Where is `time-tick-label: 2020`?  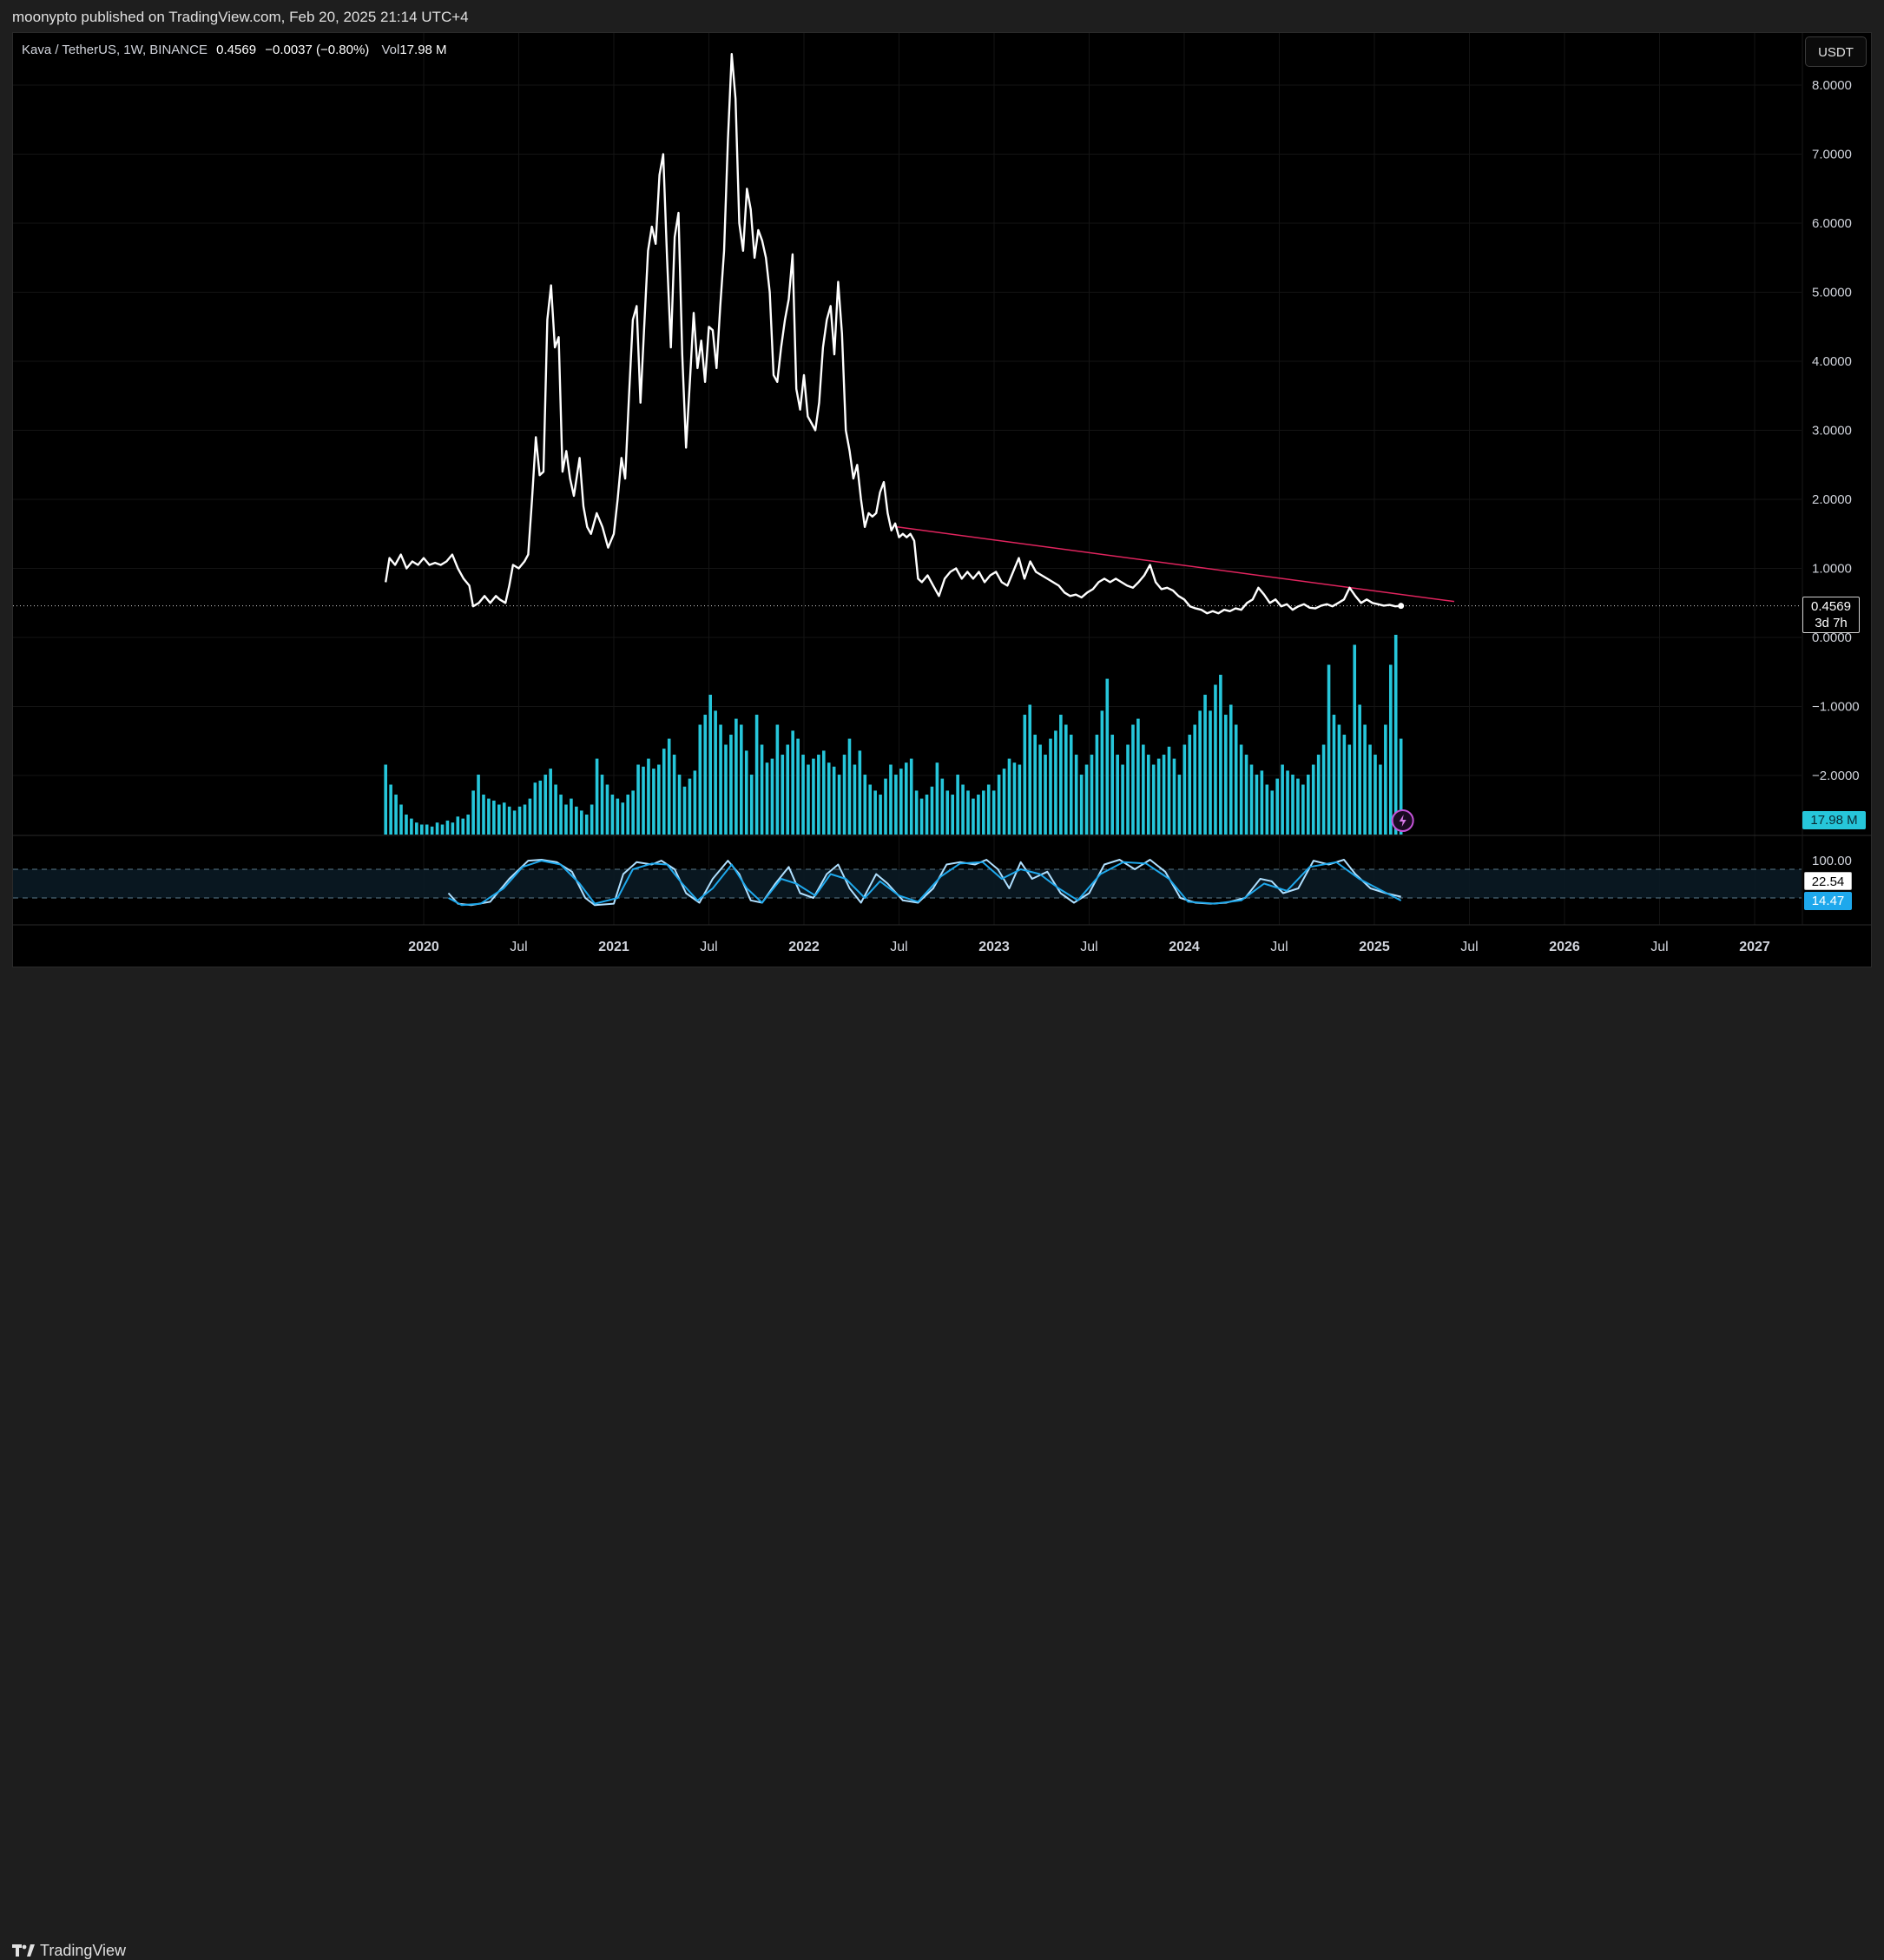
time-tick-label: 2020 is located at coordinates (423, 947).